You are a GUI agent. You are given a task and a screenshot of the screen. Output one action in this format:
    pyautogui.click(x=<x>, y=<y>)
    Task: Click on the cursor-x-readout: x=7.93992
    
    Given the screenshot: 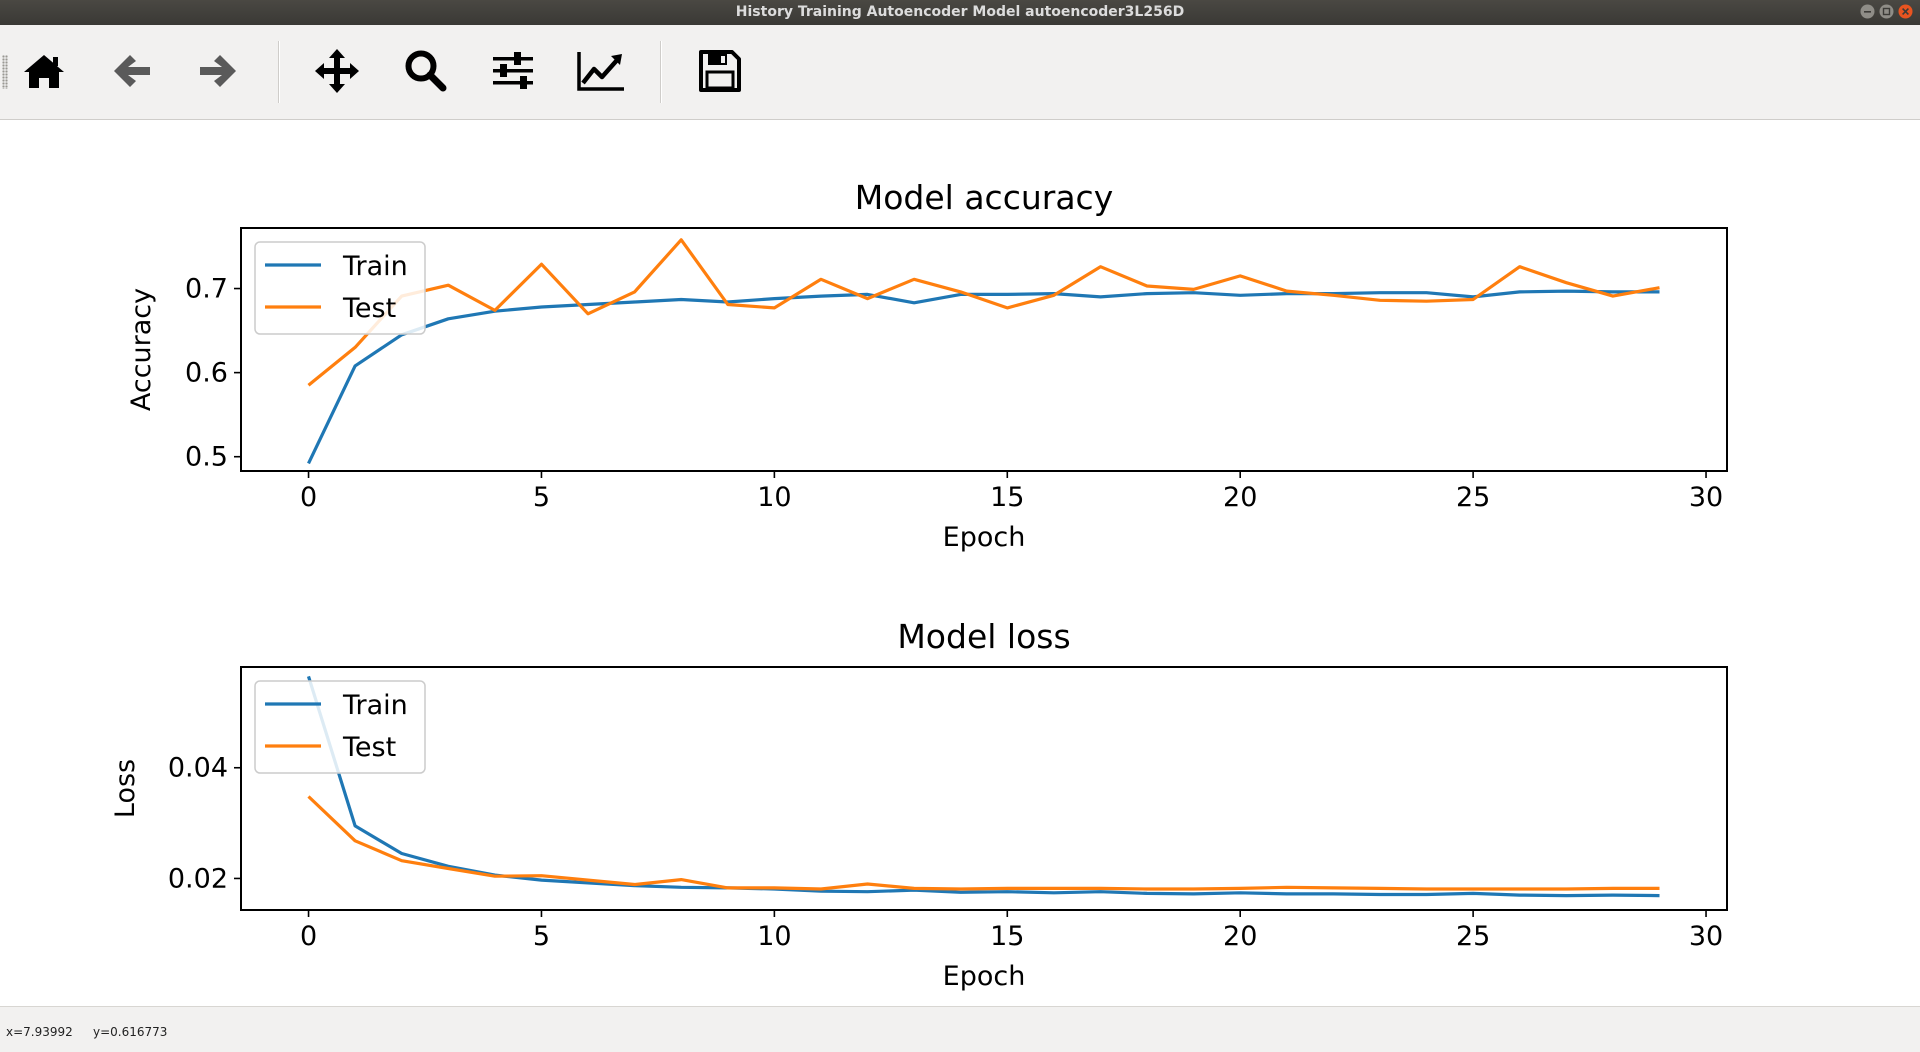 What is the action you would take?
    pyautogui.click(x=39, y=1032)
    